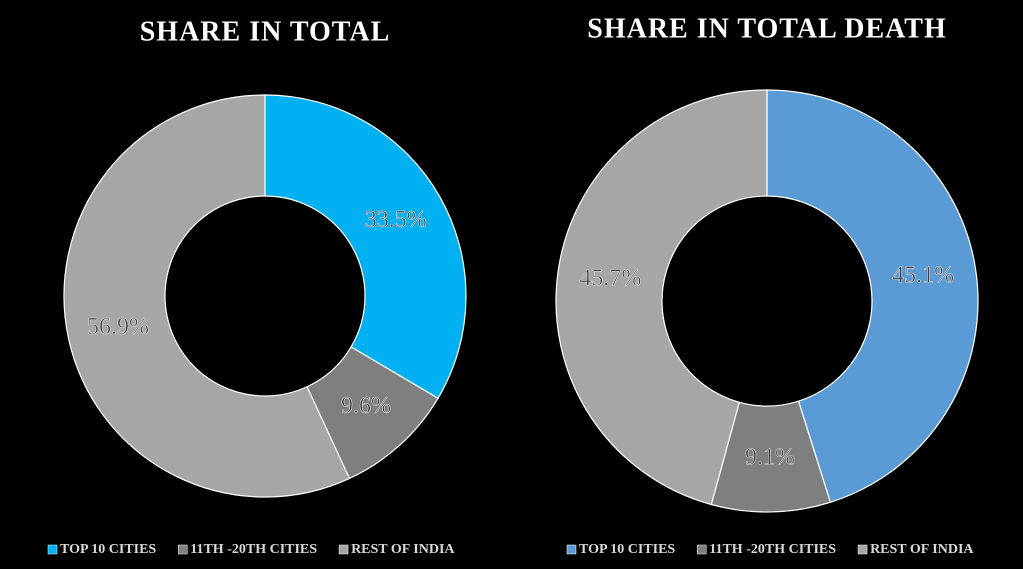  Describe the element at coordinates (610, 278) in the screenshot. I see `value-label: 45.7%` at that location.